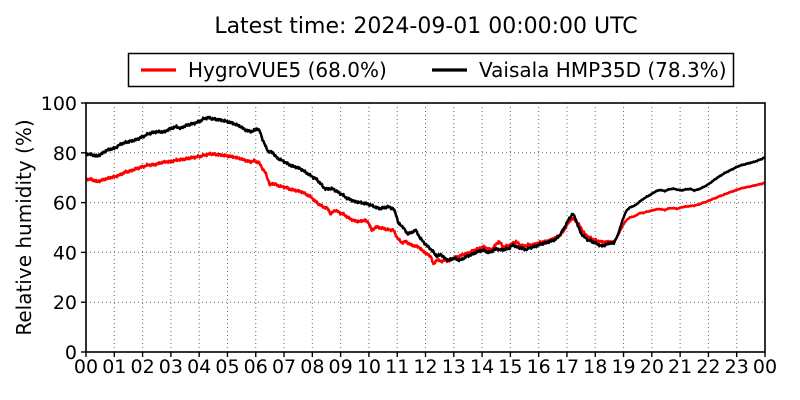  Describe the element at coordinates (595, 367) in the screenshot. I see `x-tick-label: 18` at that location.